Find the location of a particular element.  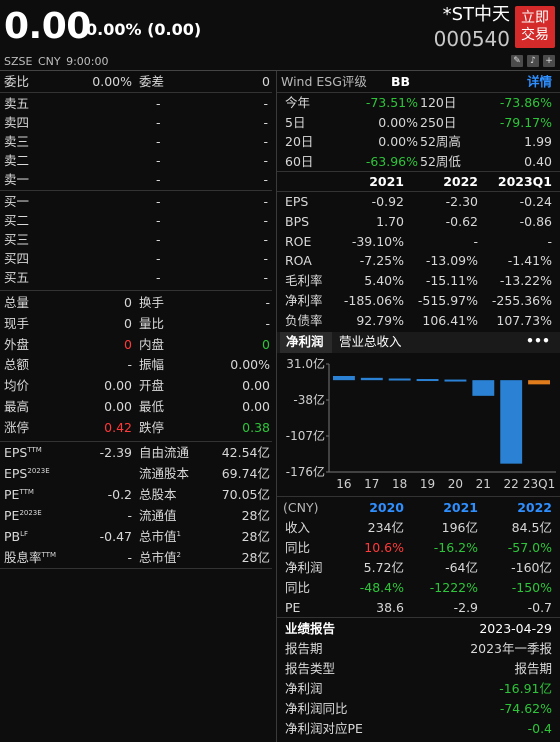

header-tools: ✎ ♪ + is located at coordinates (533, 61).